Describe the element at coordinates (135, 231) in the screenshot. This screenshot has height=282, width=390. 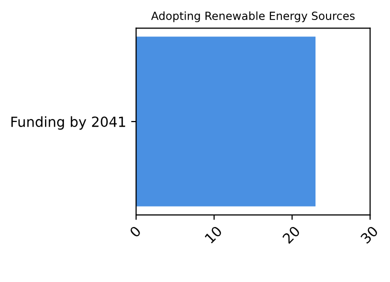
I see `x-tick-label: 0` at that location.